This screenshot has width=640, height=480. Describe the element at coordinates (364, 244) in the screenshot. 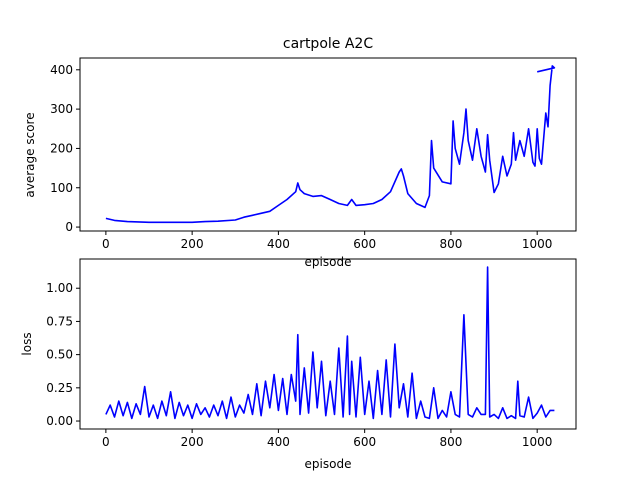

I see `score-xtick-label: 600` at that location.